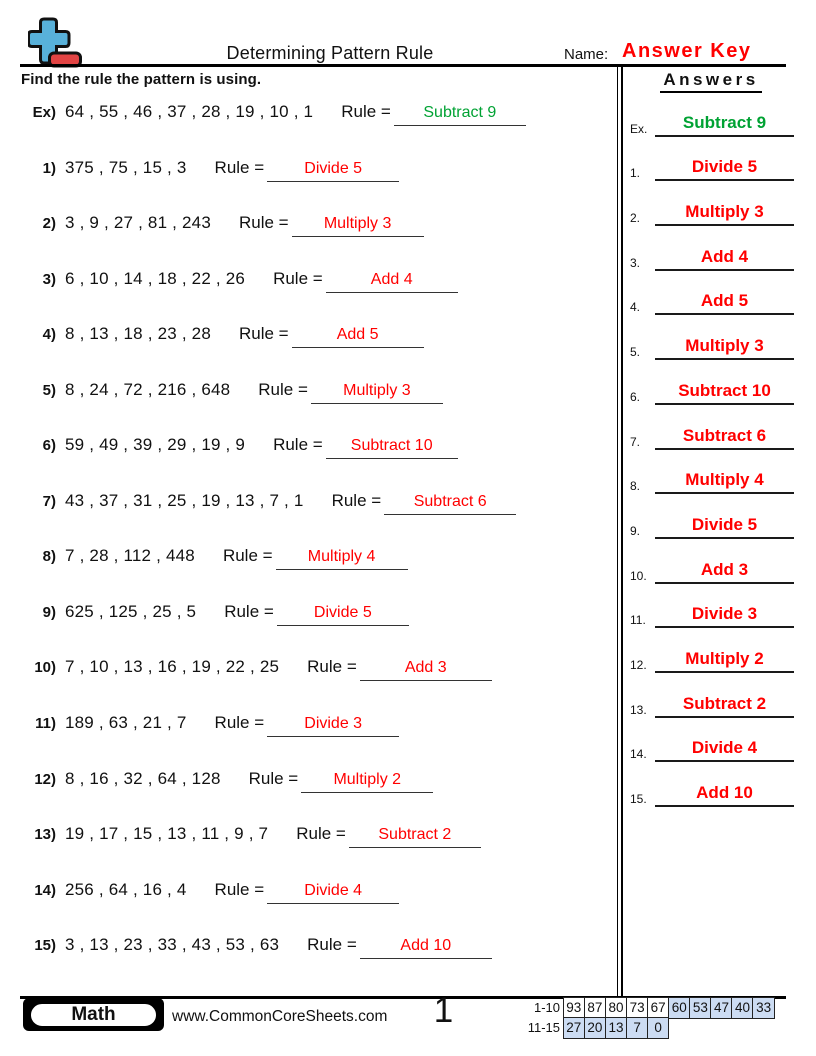 This screenshot has width=816, height=1056. I want to click on answer-text: Add 5, so click(724, 303).